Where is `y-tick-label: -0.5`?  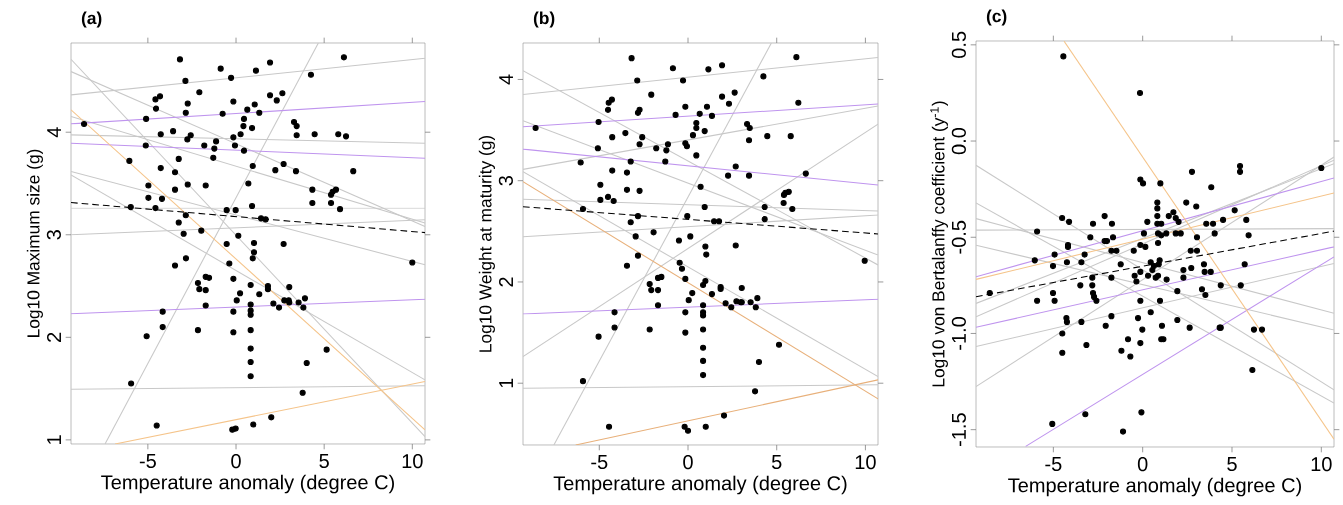
y-tick-label: -0.5 is located at coordinates (958, 237).